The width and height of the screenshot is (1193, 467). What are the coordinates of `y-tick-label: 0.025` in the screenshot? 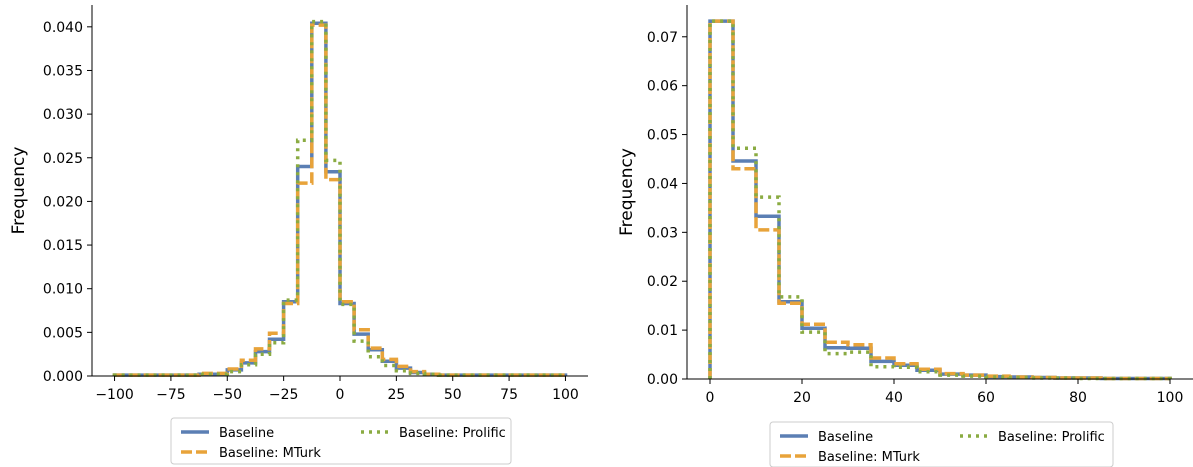 It's located at (63, 159).